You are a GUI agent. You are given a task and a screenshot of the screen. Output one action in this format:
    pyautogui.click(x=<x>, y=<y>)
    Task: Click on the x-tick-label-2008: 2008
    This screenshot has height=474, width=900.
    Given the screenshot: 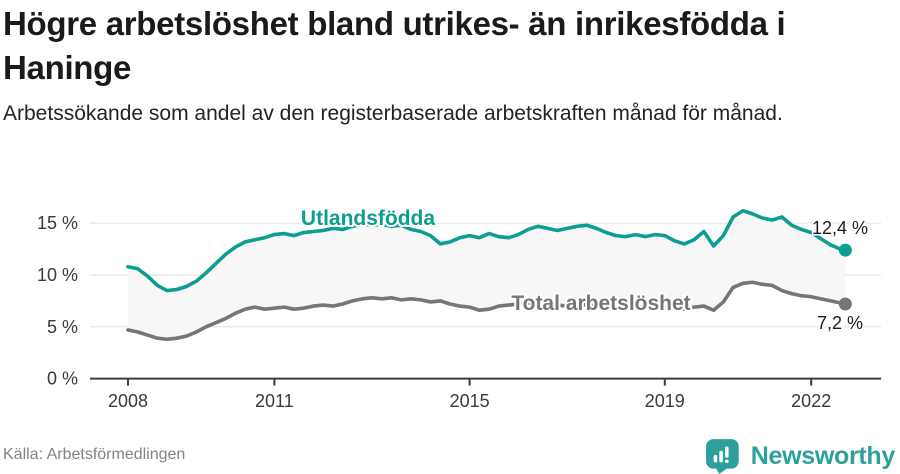 What is the action you would take?
    pyautogui.click(x=128, y=401)
    